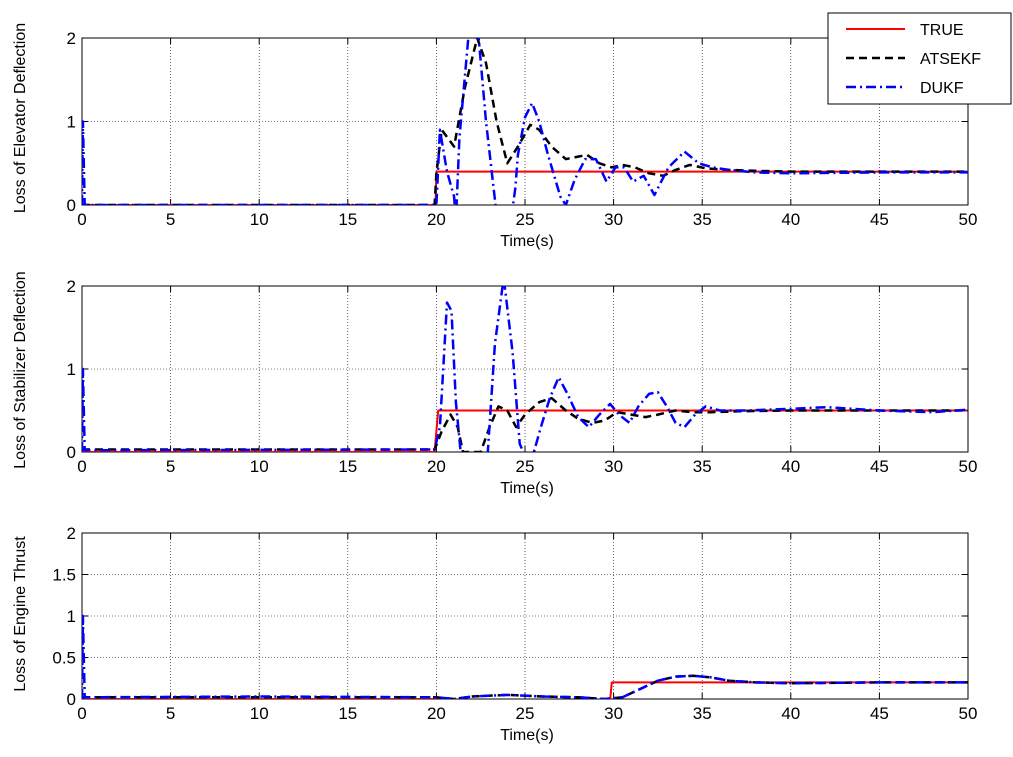 This screenshot has height=757, width=1013. I want to click on legend-label-dukf: DUKF, so click(942, 88).